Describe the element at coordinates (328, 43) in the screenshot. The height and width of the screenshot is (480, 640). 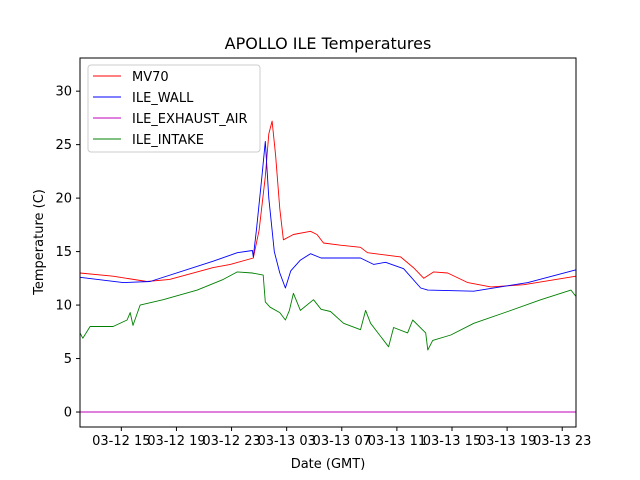
I see `chart-title: APOLLO ILE Temperatures` at that location.